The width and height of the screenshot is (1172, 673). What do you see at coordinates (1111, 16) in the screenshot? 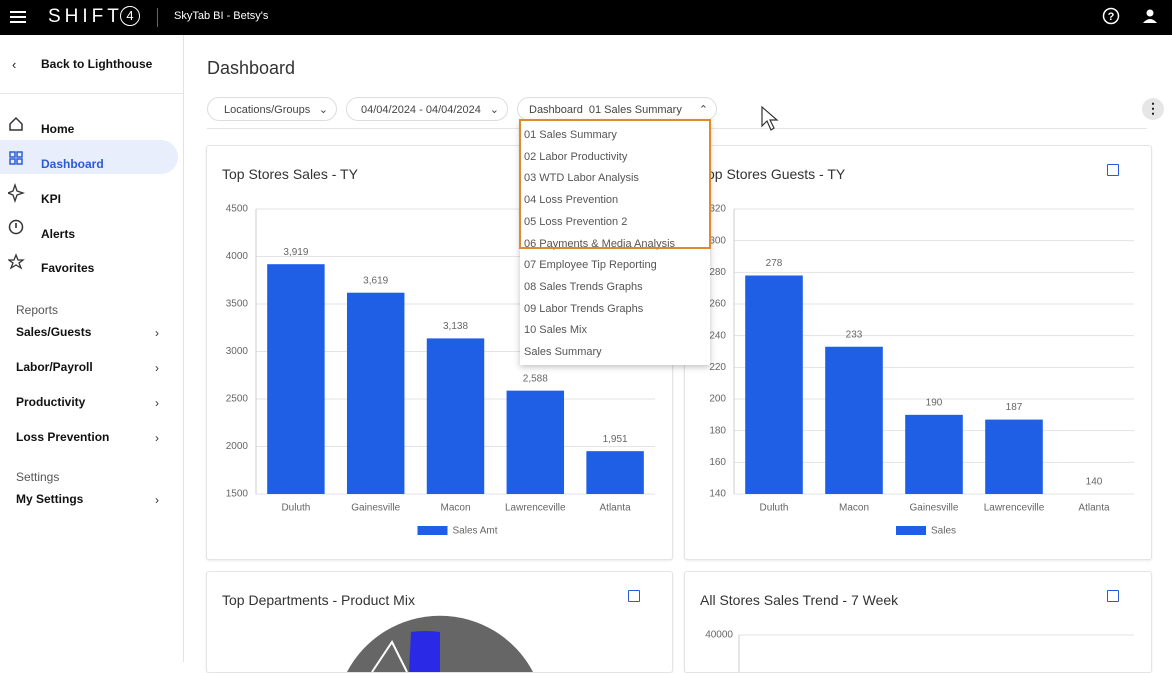
I see `help-icon: ?` at bounding box center [1111, 16].